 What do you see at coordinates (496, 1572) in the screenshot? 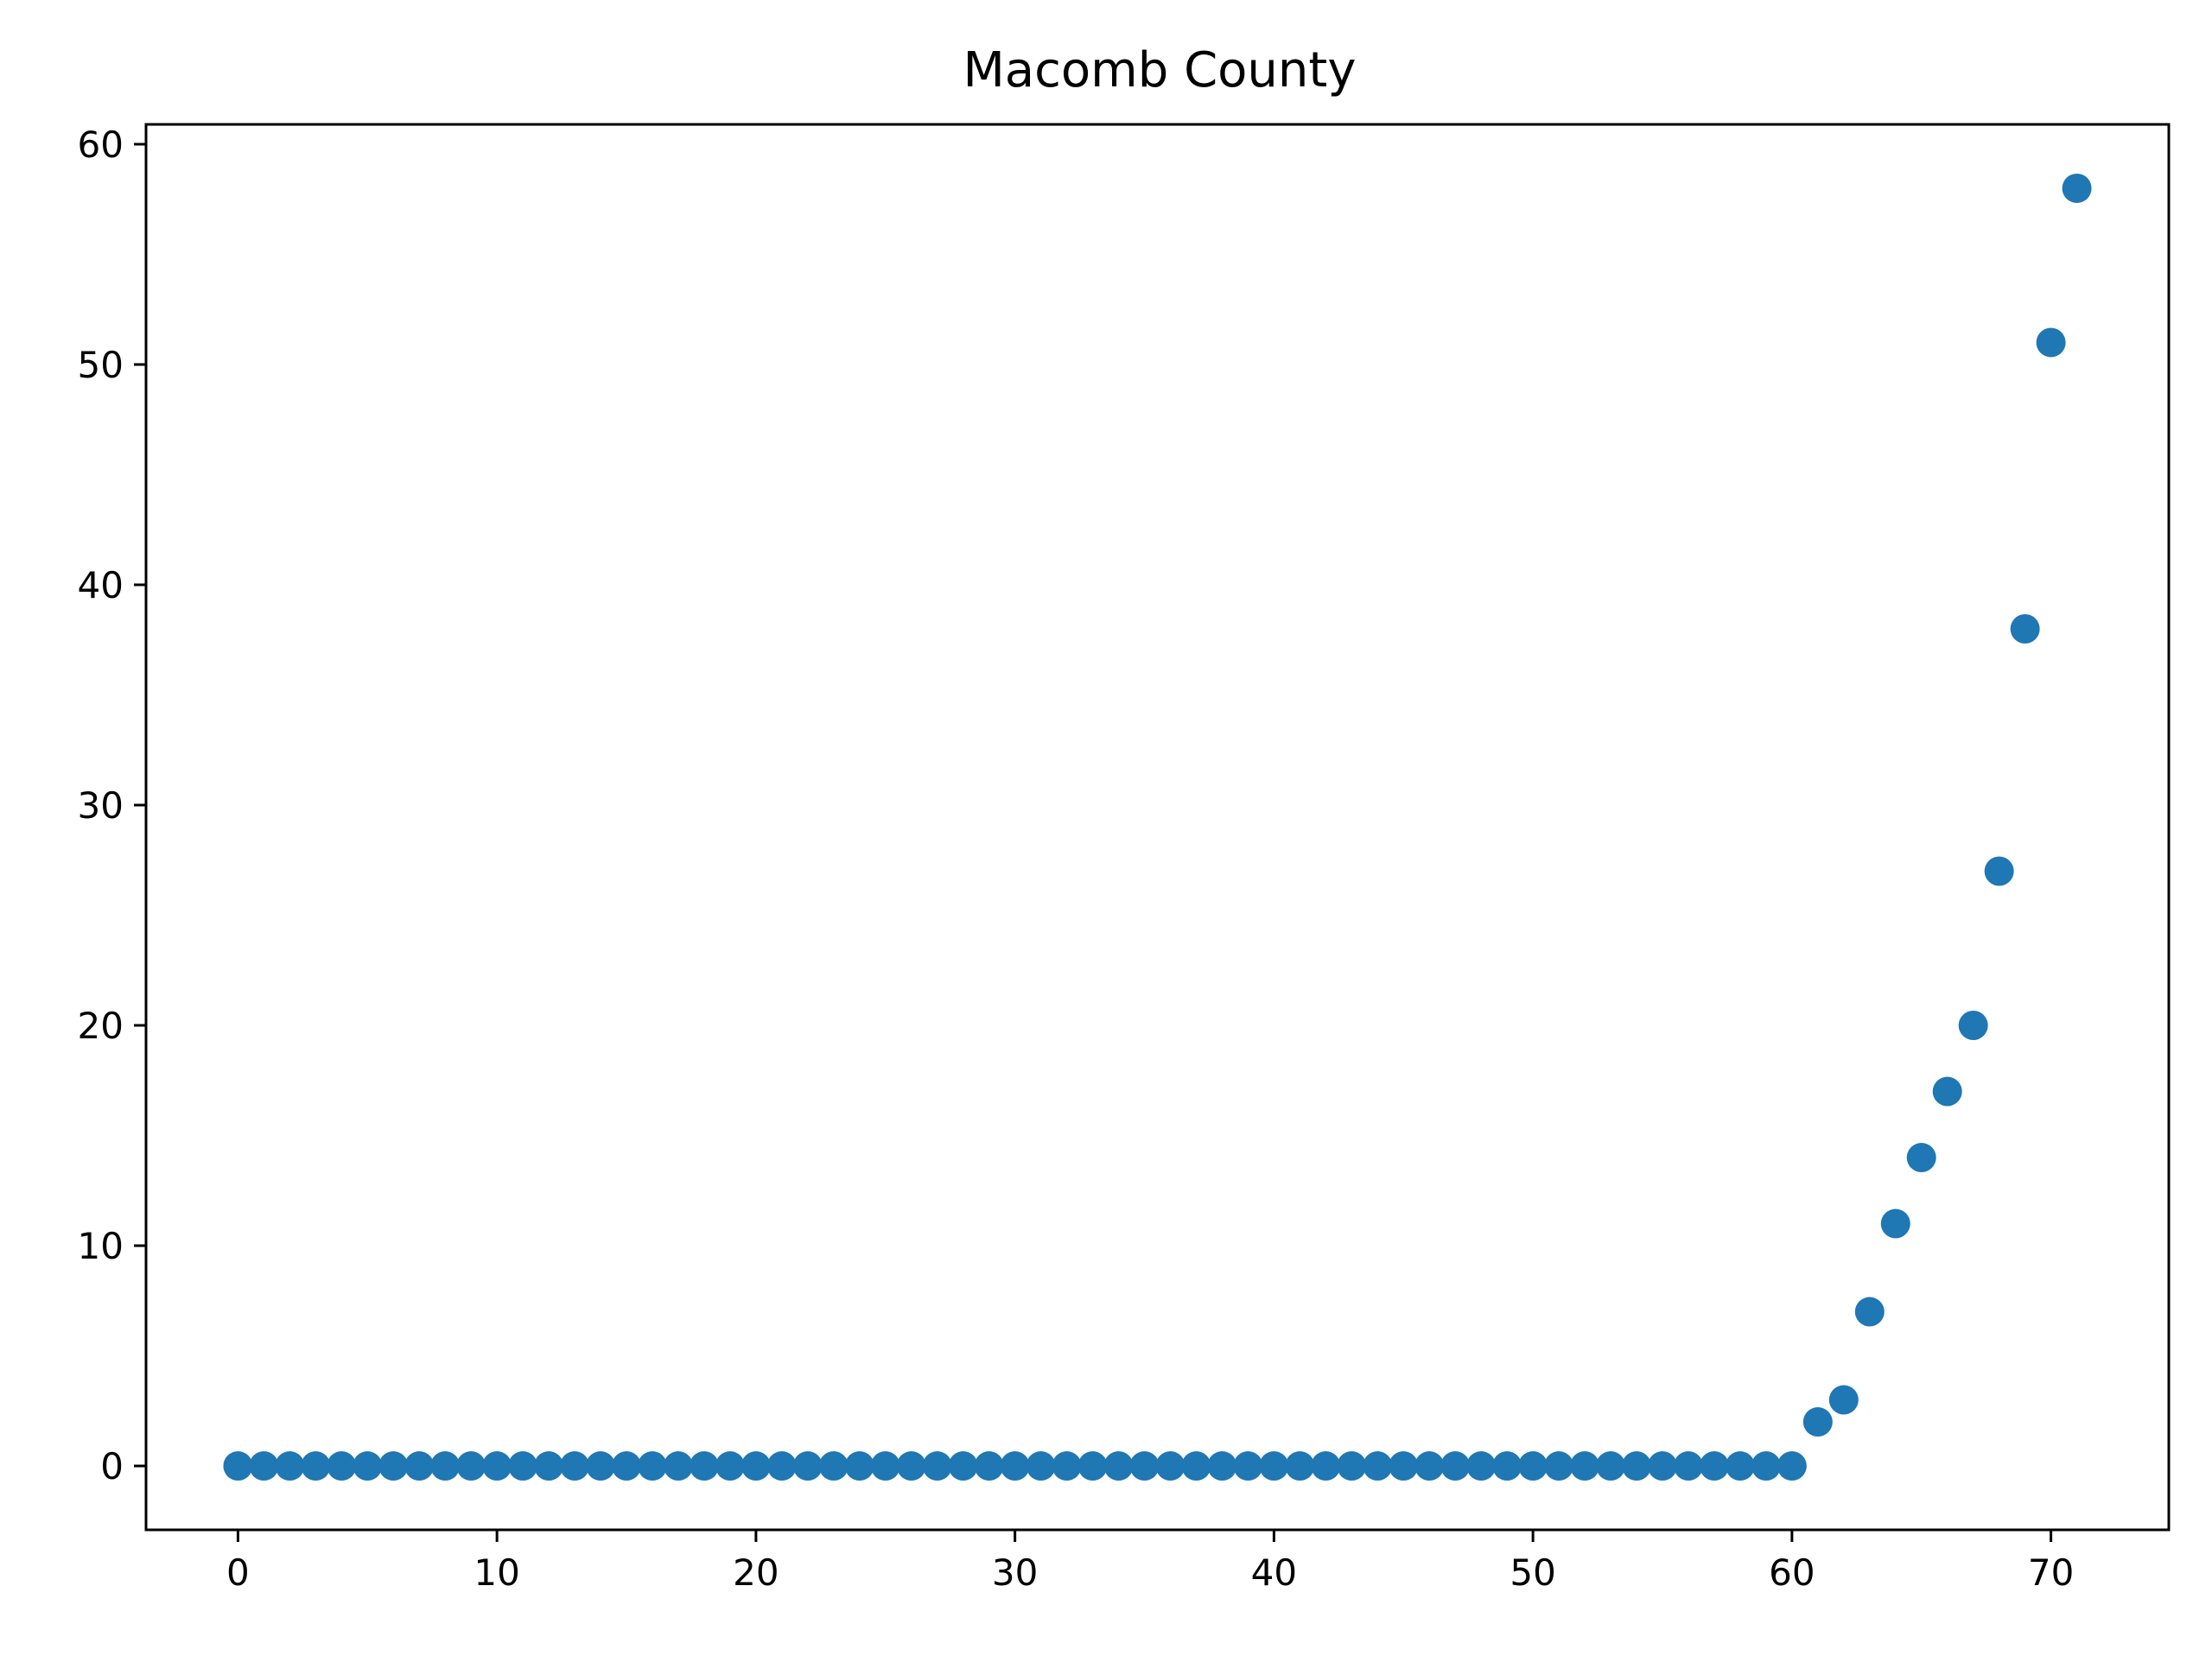
I see `x-tick-label: 10` at bounding box center [496, 1572].